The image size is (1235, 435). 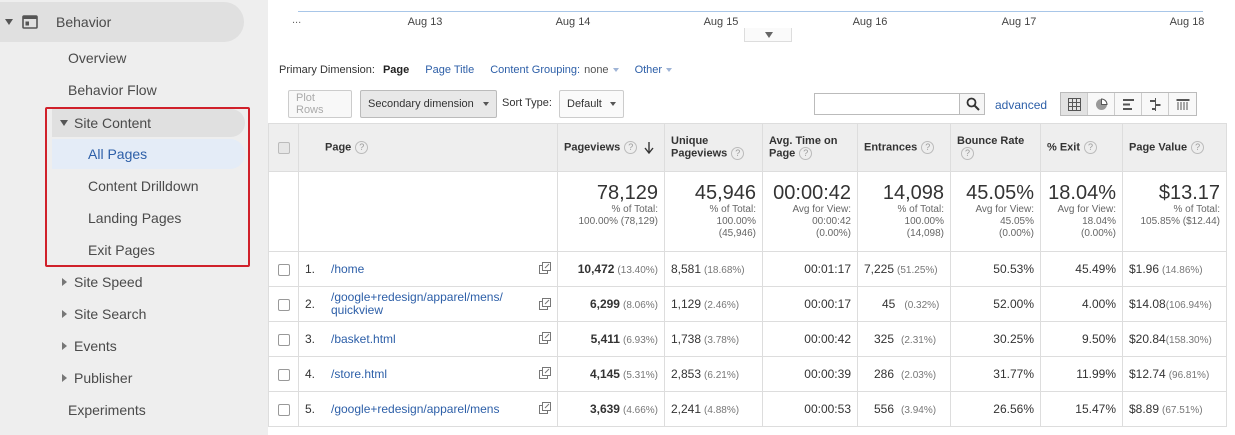 I want to click on column-header-page: Page?, so click(x=428, y=147).